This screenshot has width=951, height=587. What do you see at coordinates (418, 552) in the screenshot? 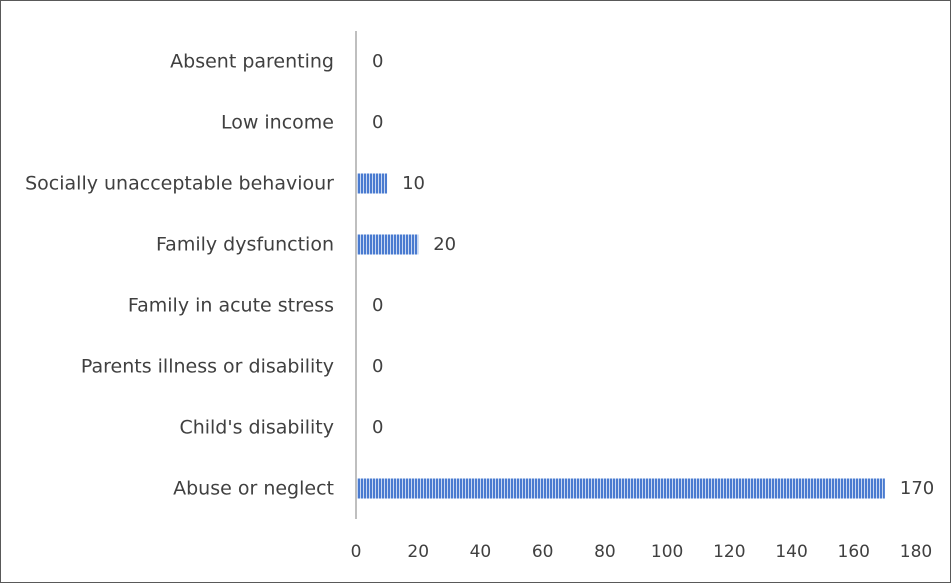
I see `x-tick-label: 20` at bounding box center [418, 552].